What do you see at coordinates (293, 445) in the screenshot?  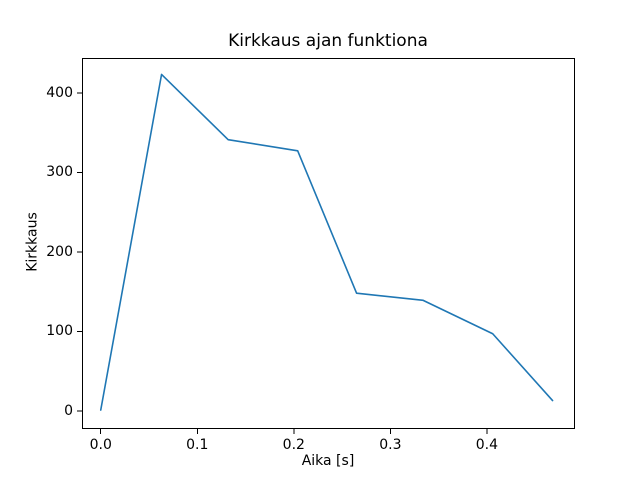 I see `x-tick-label: 0.2` at bounding box center [293, 445].